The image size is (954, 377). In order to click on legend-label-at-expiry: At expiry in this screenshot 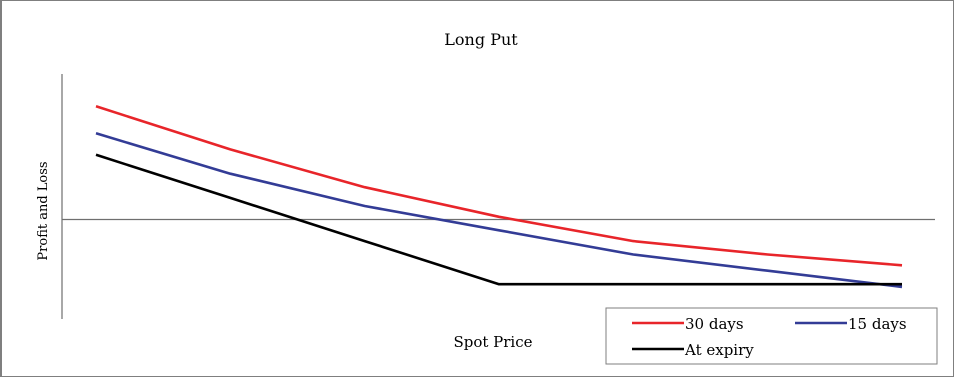, I will do `click(719, 350)`.